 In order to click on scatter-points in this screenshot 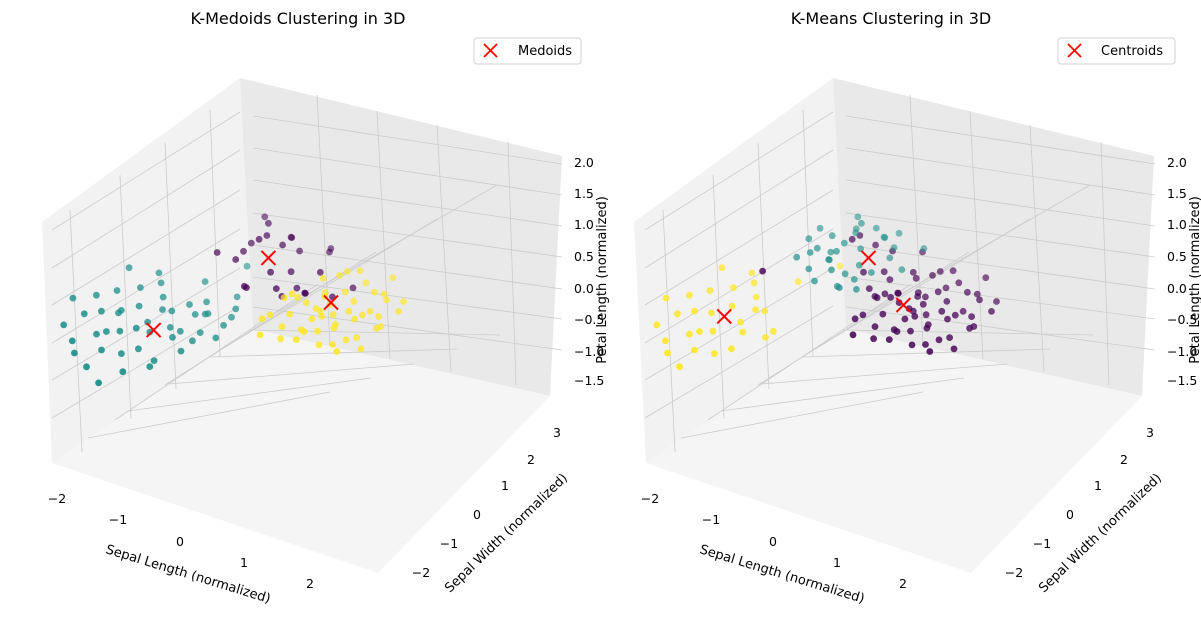, I will do `click(826, 292)`.